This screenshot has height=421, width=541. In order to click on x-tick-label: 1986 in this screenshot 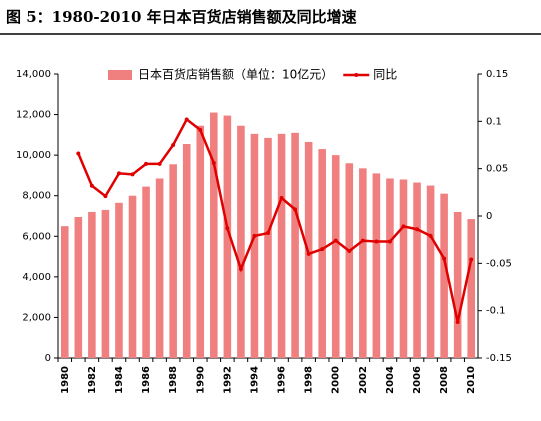, I will do `click(146, 380)`.